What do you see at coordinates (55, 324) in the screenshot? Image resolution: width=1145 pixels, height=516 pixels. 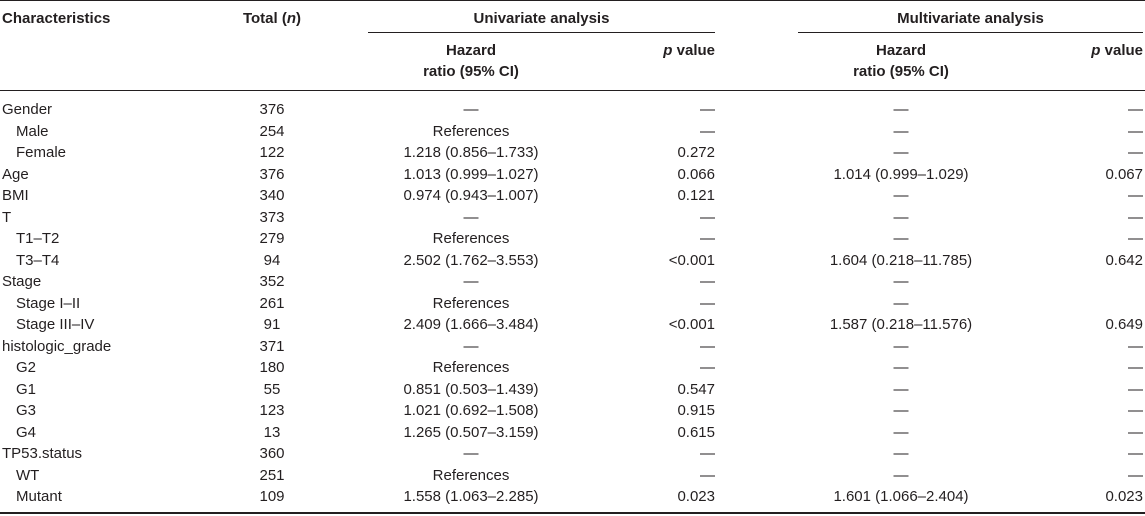 I see `row-label: Stage III–IV` at bounding box center [55, 324].